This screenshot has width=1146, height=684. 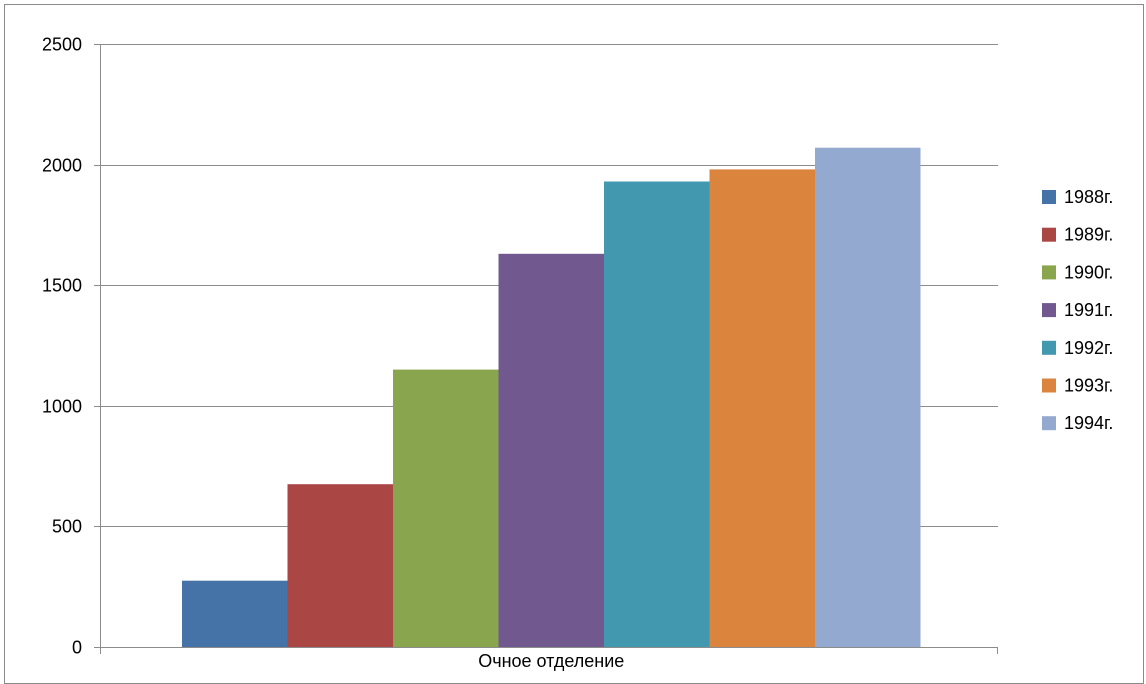 I want to click on y-tick-label: 0, so click(x=77, y=648).